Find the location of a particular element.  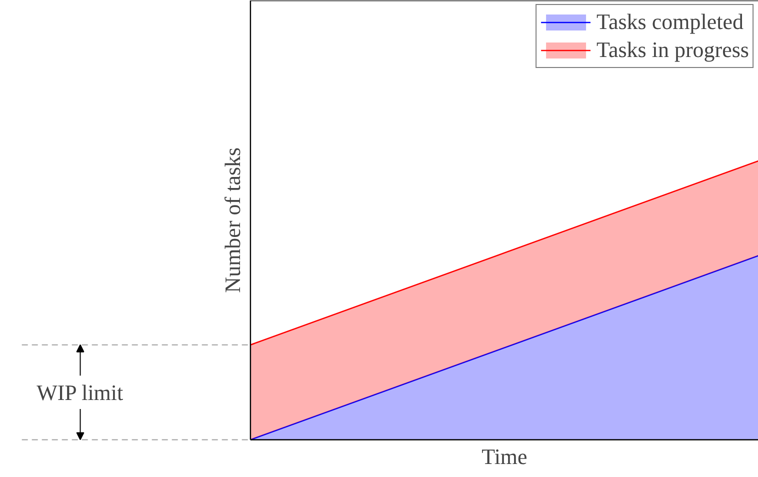

ref-line-label: WIP limit is located at coordinates (80, 392).